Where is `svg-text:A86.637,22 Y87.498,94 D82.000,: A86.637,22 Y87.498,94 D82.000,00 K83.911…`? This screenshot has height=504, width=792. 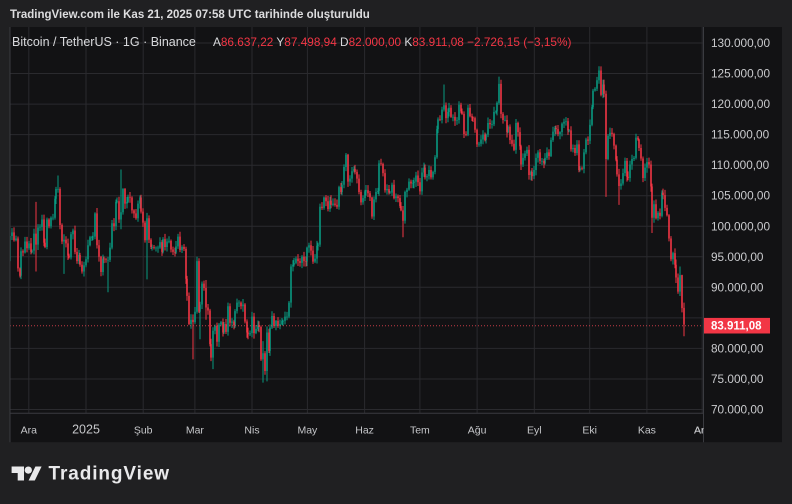 svg-text:A86.637,22 Y87.498,94 D82.000,: A86.637,22 Y87.498,94 D82.000,00 K83.911… is located at coordinates (392, 42).